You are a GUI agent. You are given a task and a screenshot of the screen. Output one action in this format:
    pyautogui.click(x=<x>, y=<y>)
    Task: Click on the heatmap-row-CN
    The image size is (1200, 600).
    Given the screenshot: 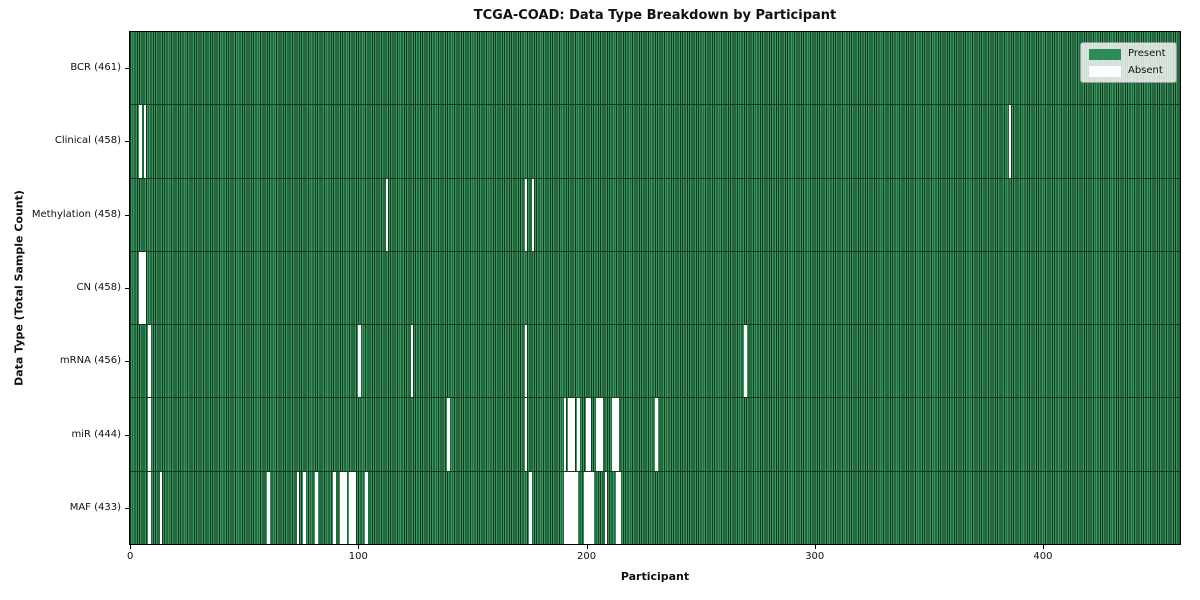 What is the action you would take?
    pyautogui.click(x=655, y=287)
    